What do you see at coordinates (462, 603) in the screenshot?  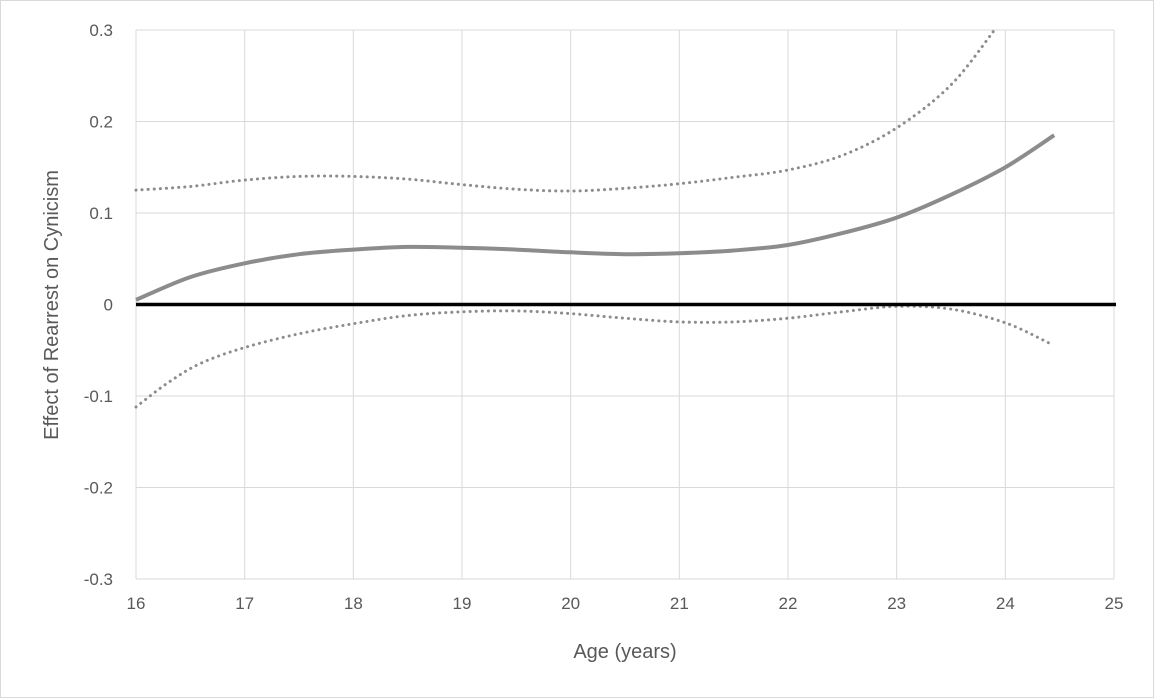 I see `x-tick-label: 19` at bounding box center [462, 603].